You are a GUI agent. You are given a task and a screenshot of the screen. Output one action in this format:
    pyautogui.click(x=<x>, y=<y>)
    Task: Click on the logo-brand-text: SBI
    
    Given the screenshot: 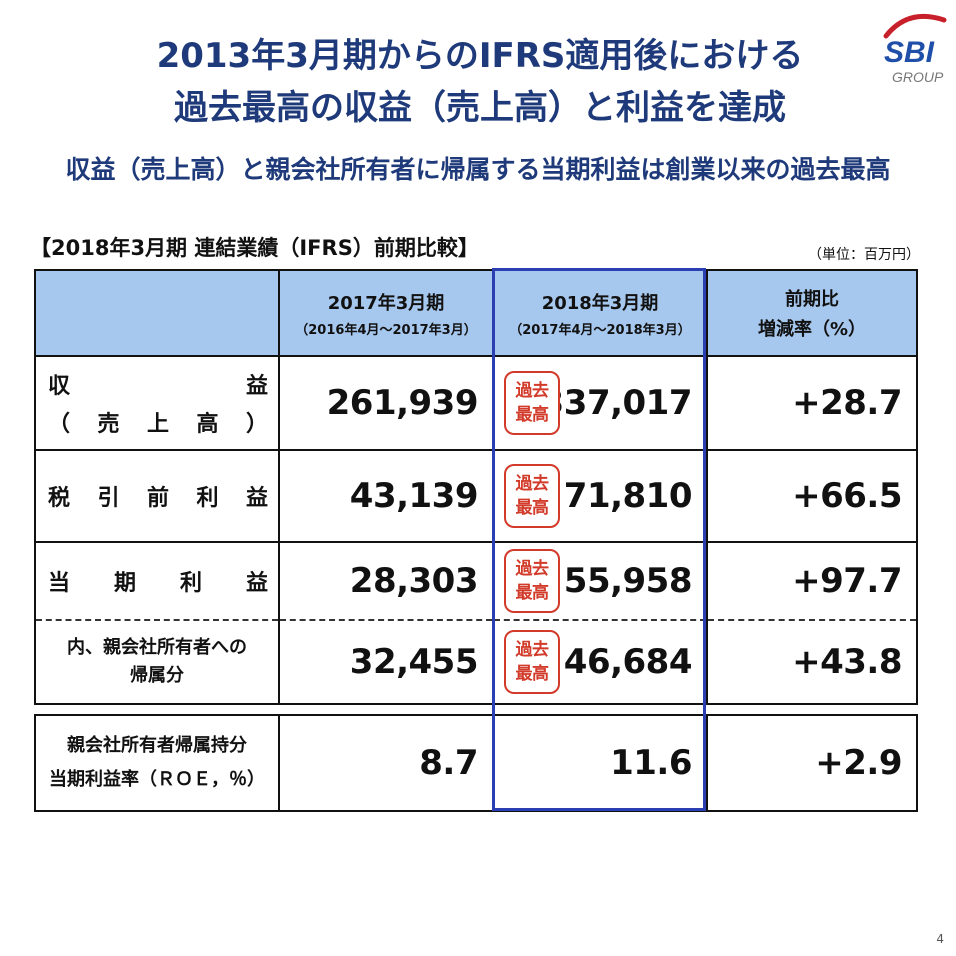 What is the action you would take?
    pyautogui.click(x=909, y=52)
    